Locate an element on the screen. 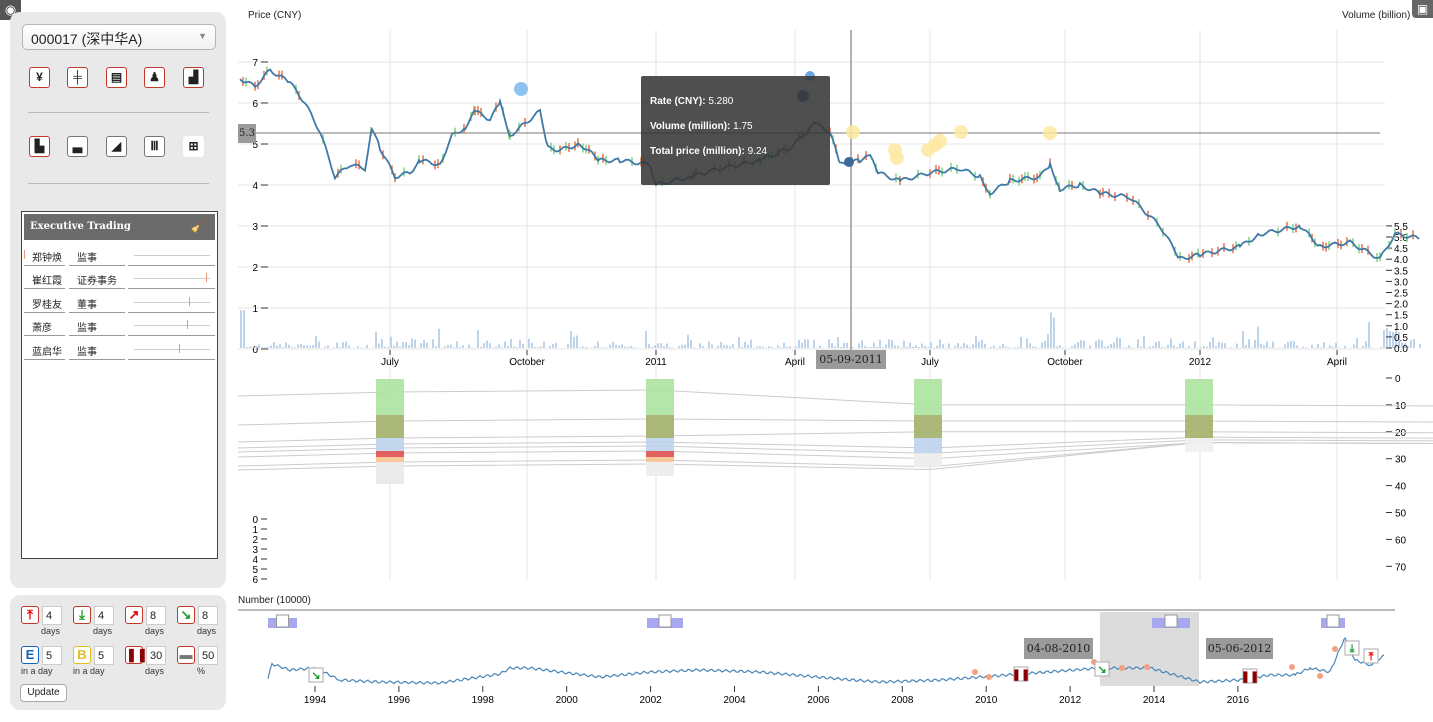 The height and width of the screenshot is (722, 1433). documents-icon: ▤ is located at coordinates (116, 77).